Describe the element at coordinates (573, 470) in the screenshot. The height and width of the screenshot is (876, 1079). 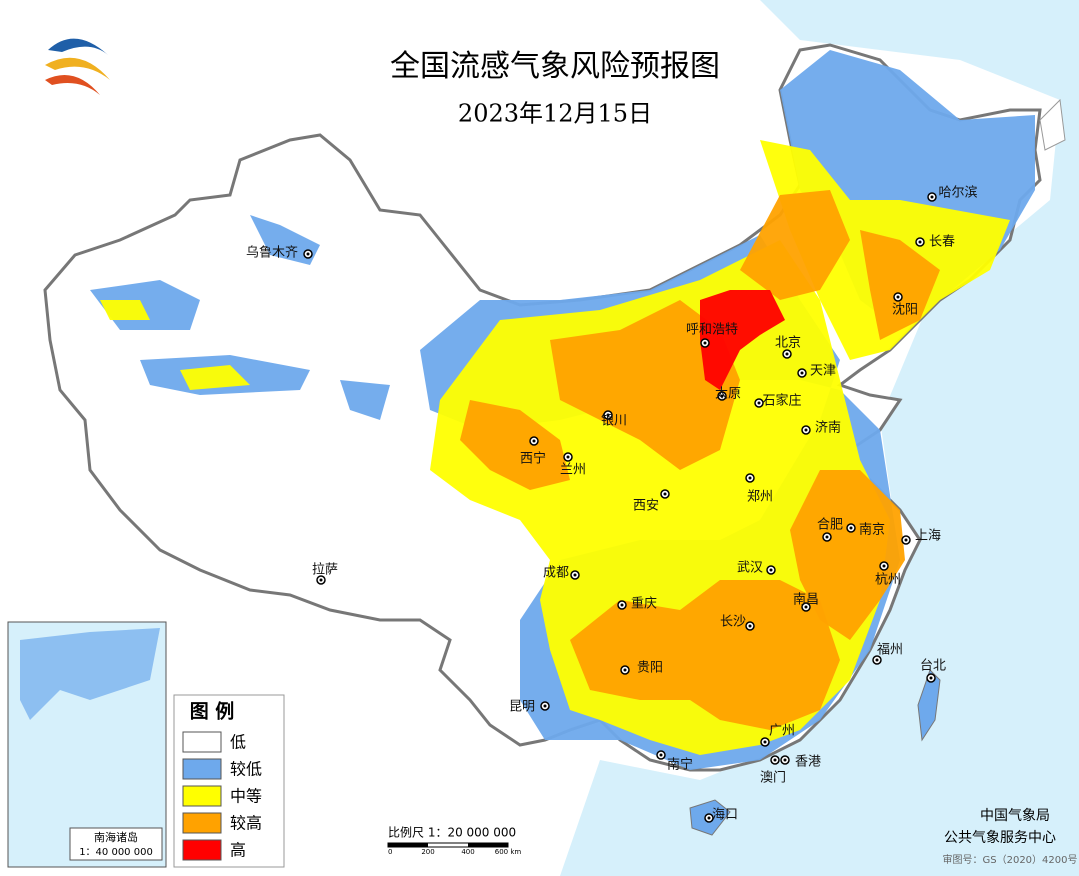
I see `city-label: 兰州` at that location.